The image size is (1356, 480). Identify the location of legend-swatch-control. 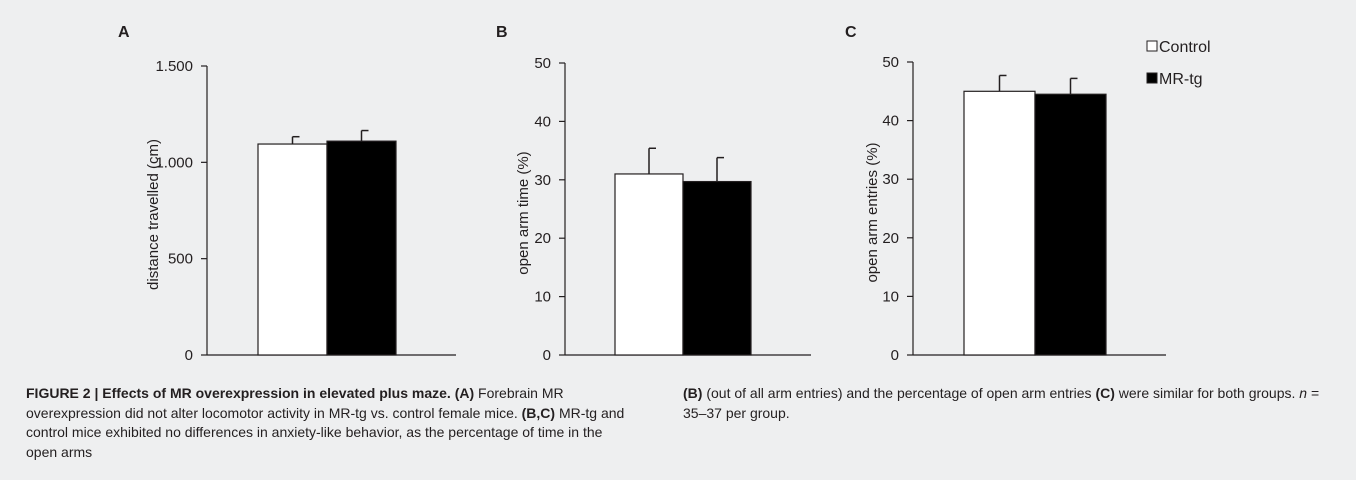
(1152, 46).